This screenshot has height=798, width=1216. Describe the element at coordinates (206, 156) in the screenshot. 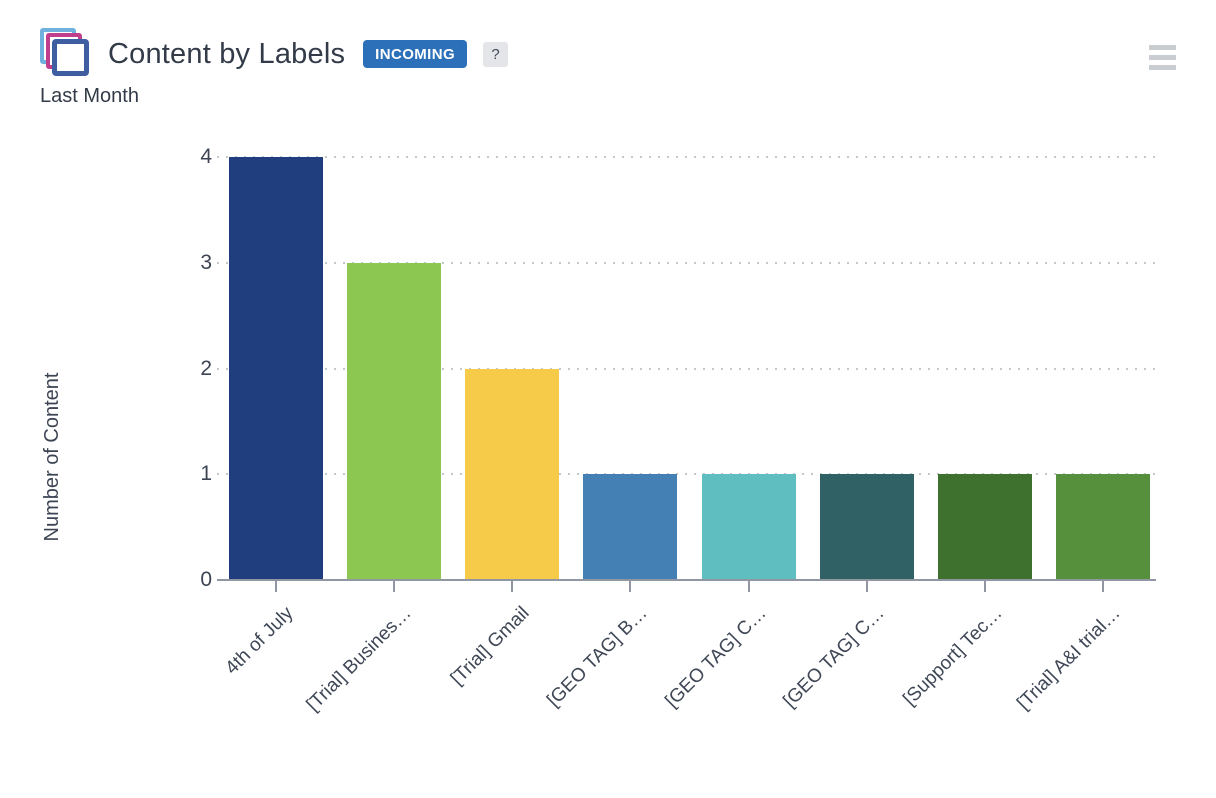

I see `y-axis-tick-label: 4` at that location.